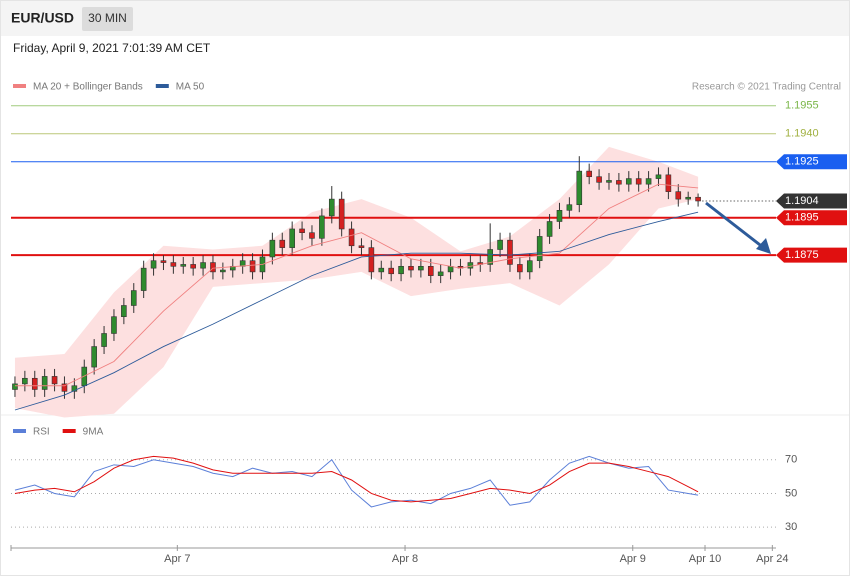  I want to click on symbol: EUR/USD, so click(42, 18).